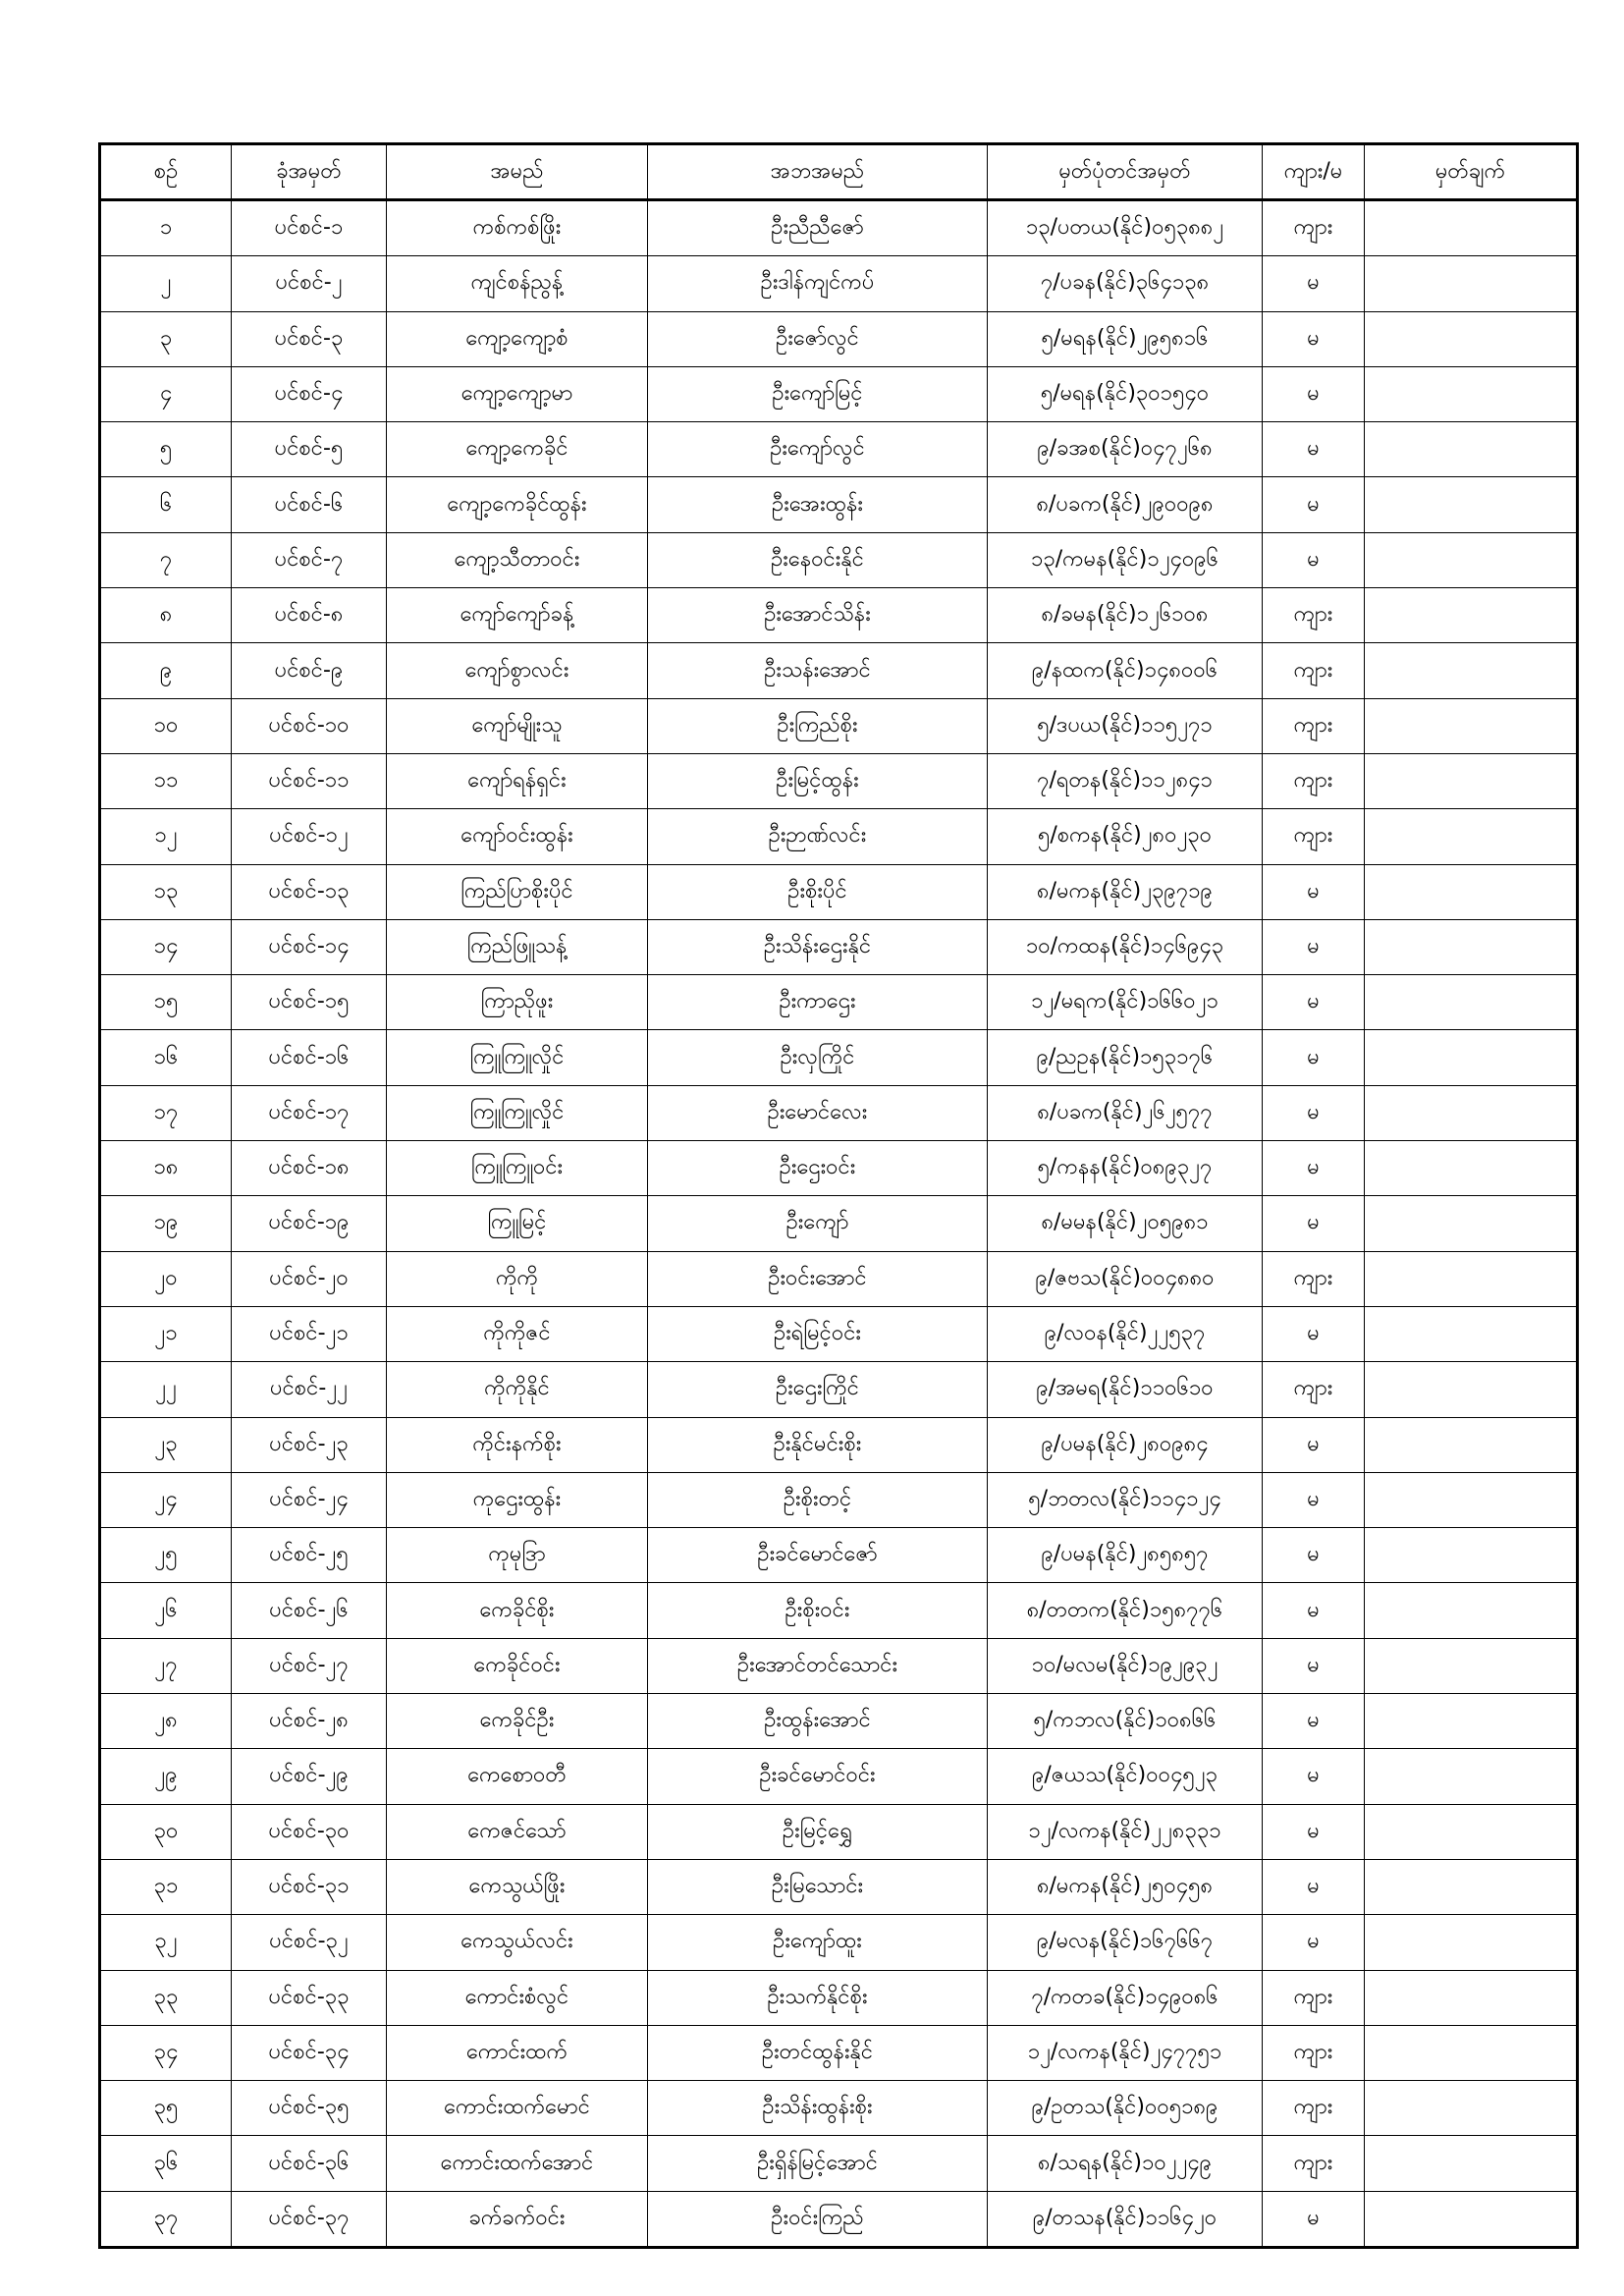 Image resolution: width=1624 pixels, height=2296 pixels. I want to click on cell-father-name: ဦးကျော်ထူး, so click(817, 1942).